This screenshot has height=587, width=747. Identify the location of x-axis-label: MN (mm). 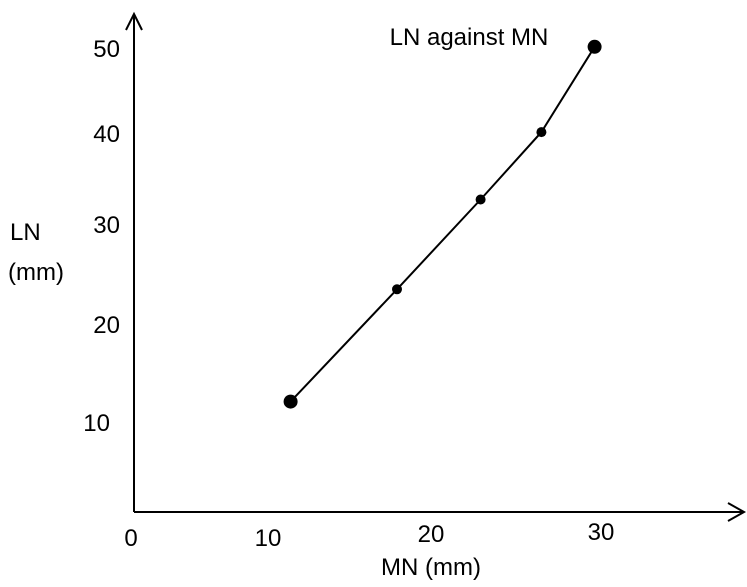
(431, 567).